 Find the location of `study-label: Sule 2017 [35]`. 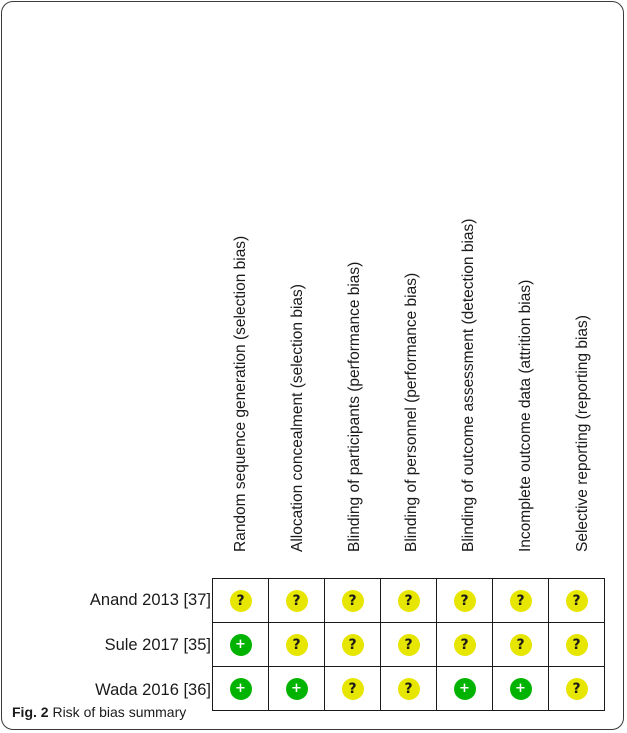

study-label: Sule 2017 [35] is located at coordinates (157, 645).